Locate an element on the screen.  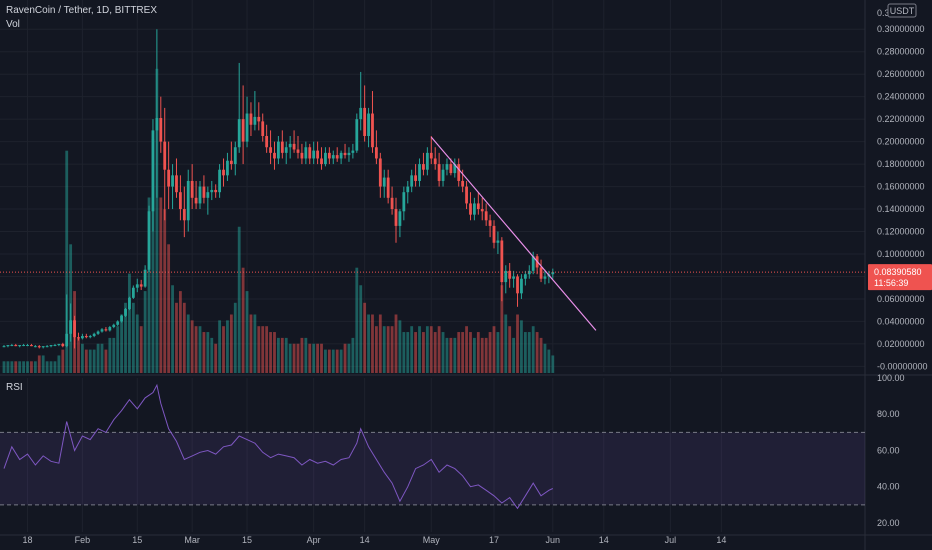
x-tick-label: 15 is located at coordinates (137, 540).